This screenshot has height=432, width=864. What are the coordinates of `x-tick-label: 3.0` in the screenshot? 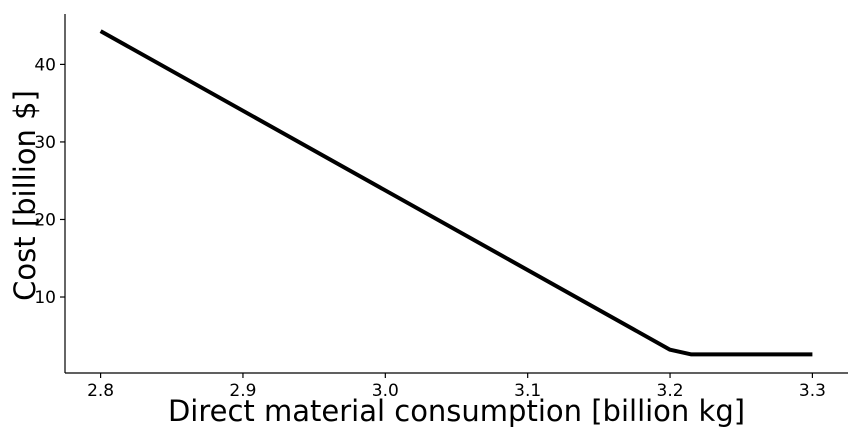 It's located at (385, 391).